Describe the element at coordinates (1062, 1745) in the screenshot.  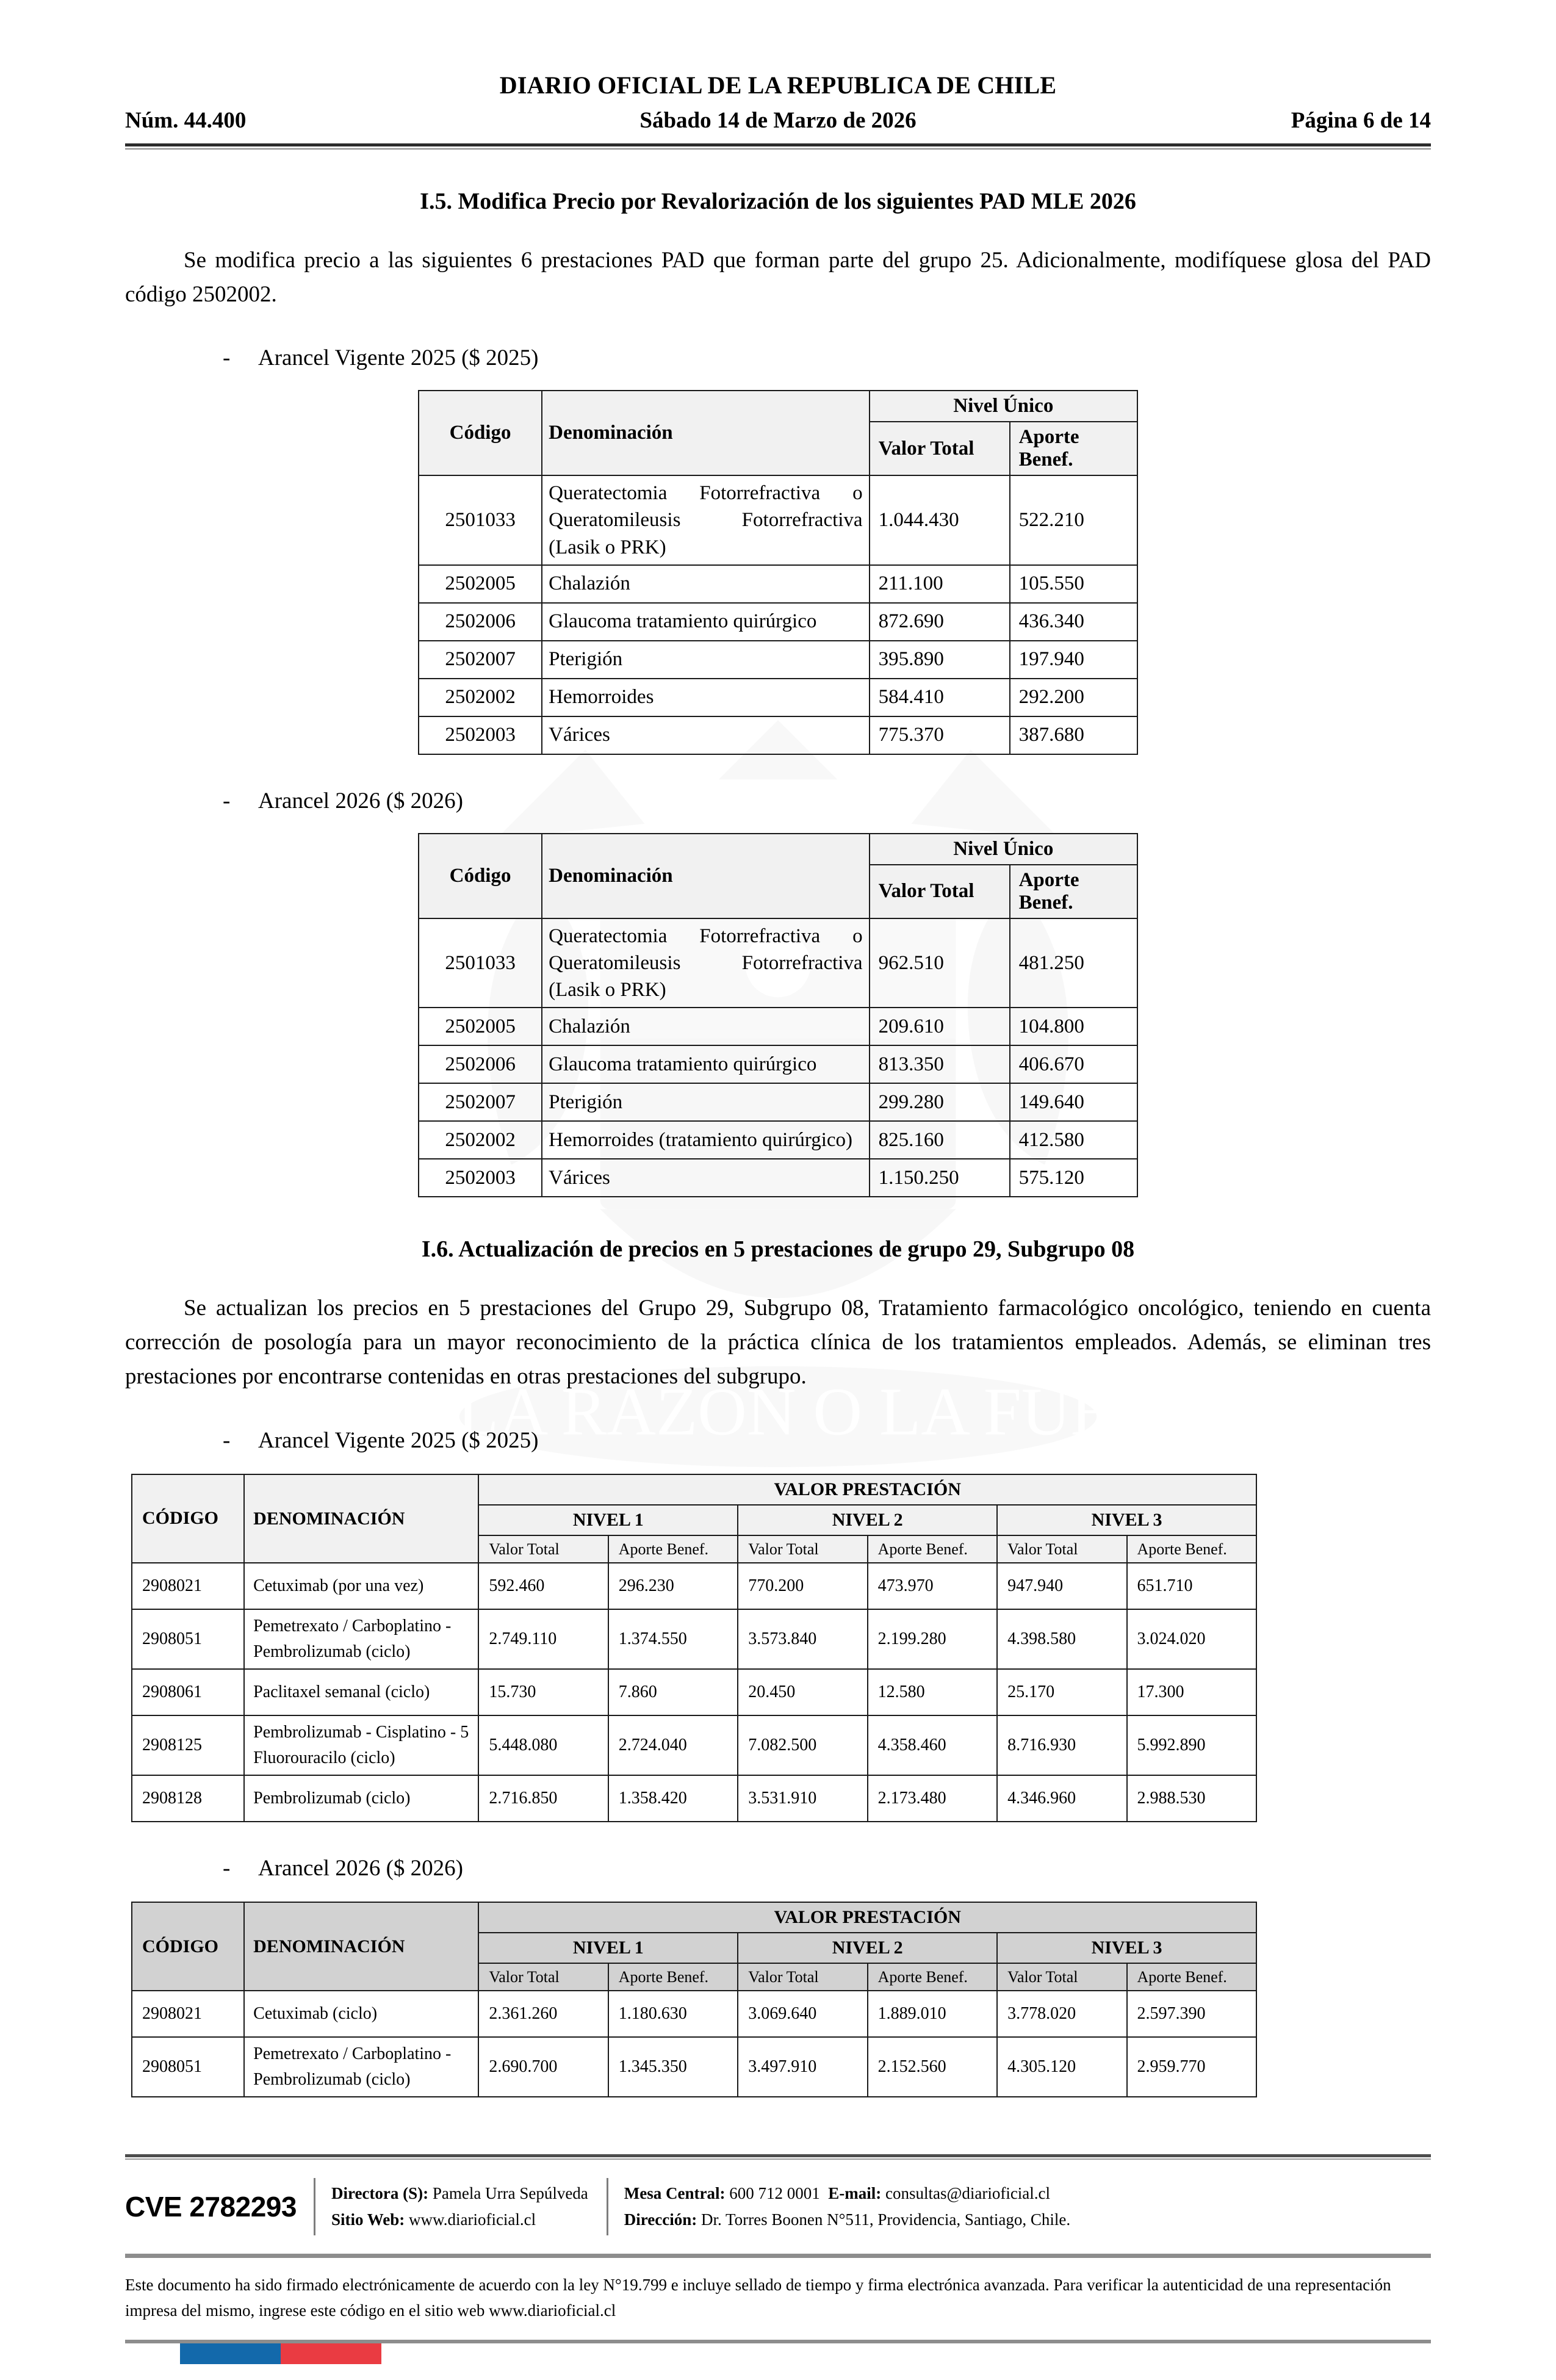
I see `cell-n3-valor-total: 8.716.930` at that location.